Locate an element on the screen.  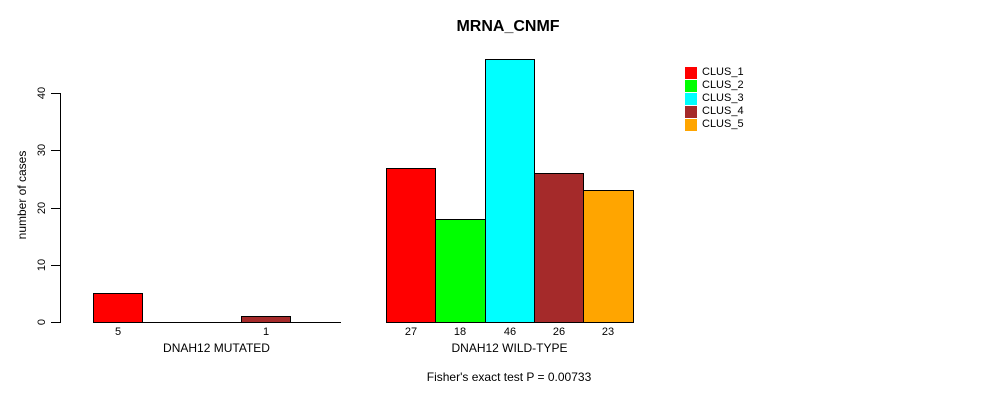
legend-label: CLUS_4 is located at coordinates (723, 111).